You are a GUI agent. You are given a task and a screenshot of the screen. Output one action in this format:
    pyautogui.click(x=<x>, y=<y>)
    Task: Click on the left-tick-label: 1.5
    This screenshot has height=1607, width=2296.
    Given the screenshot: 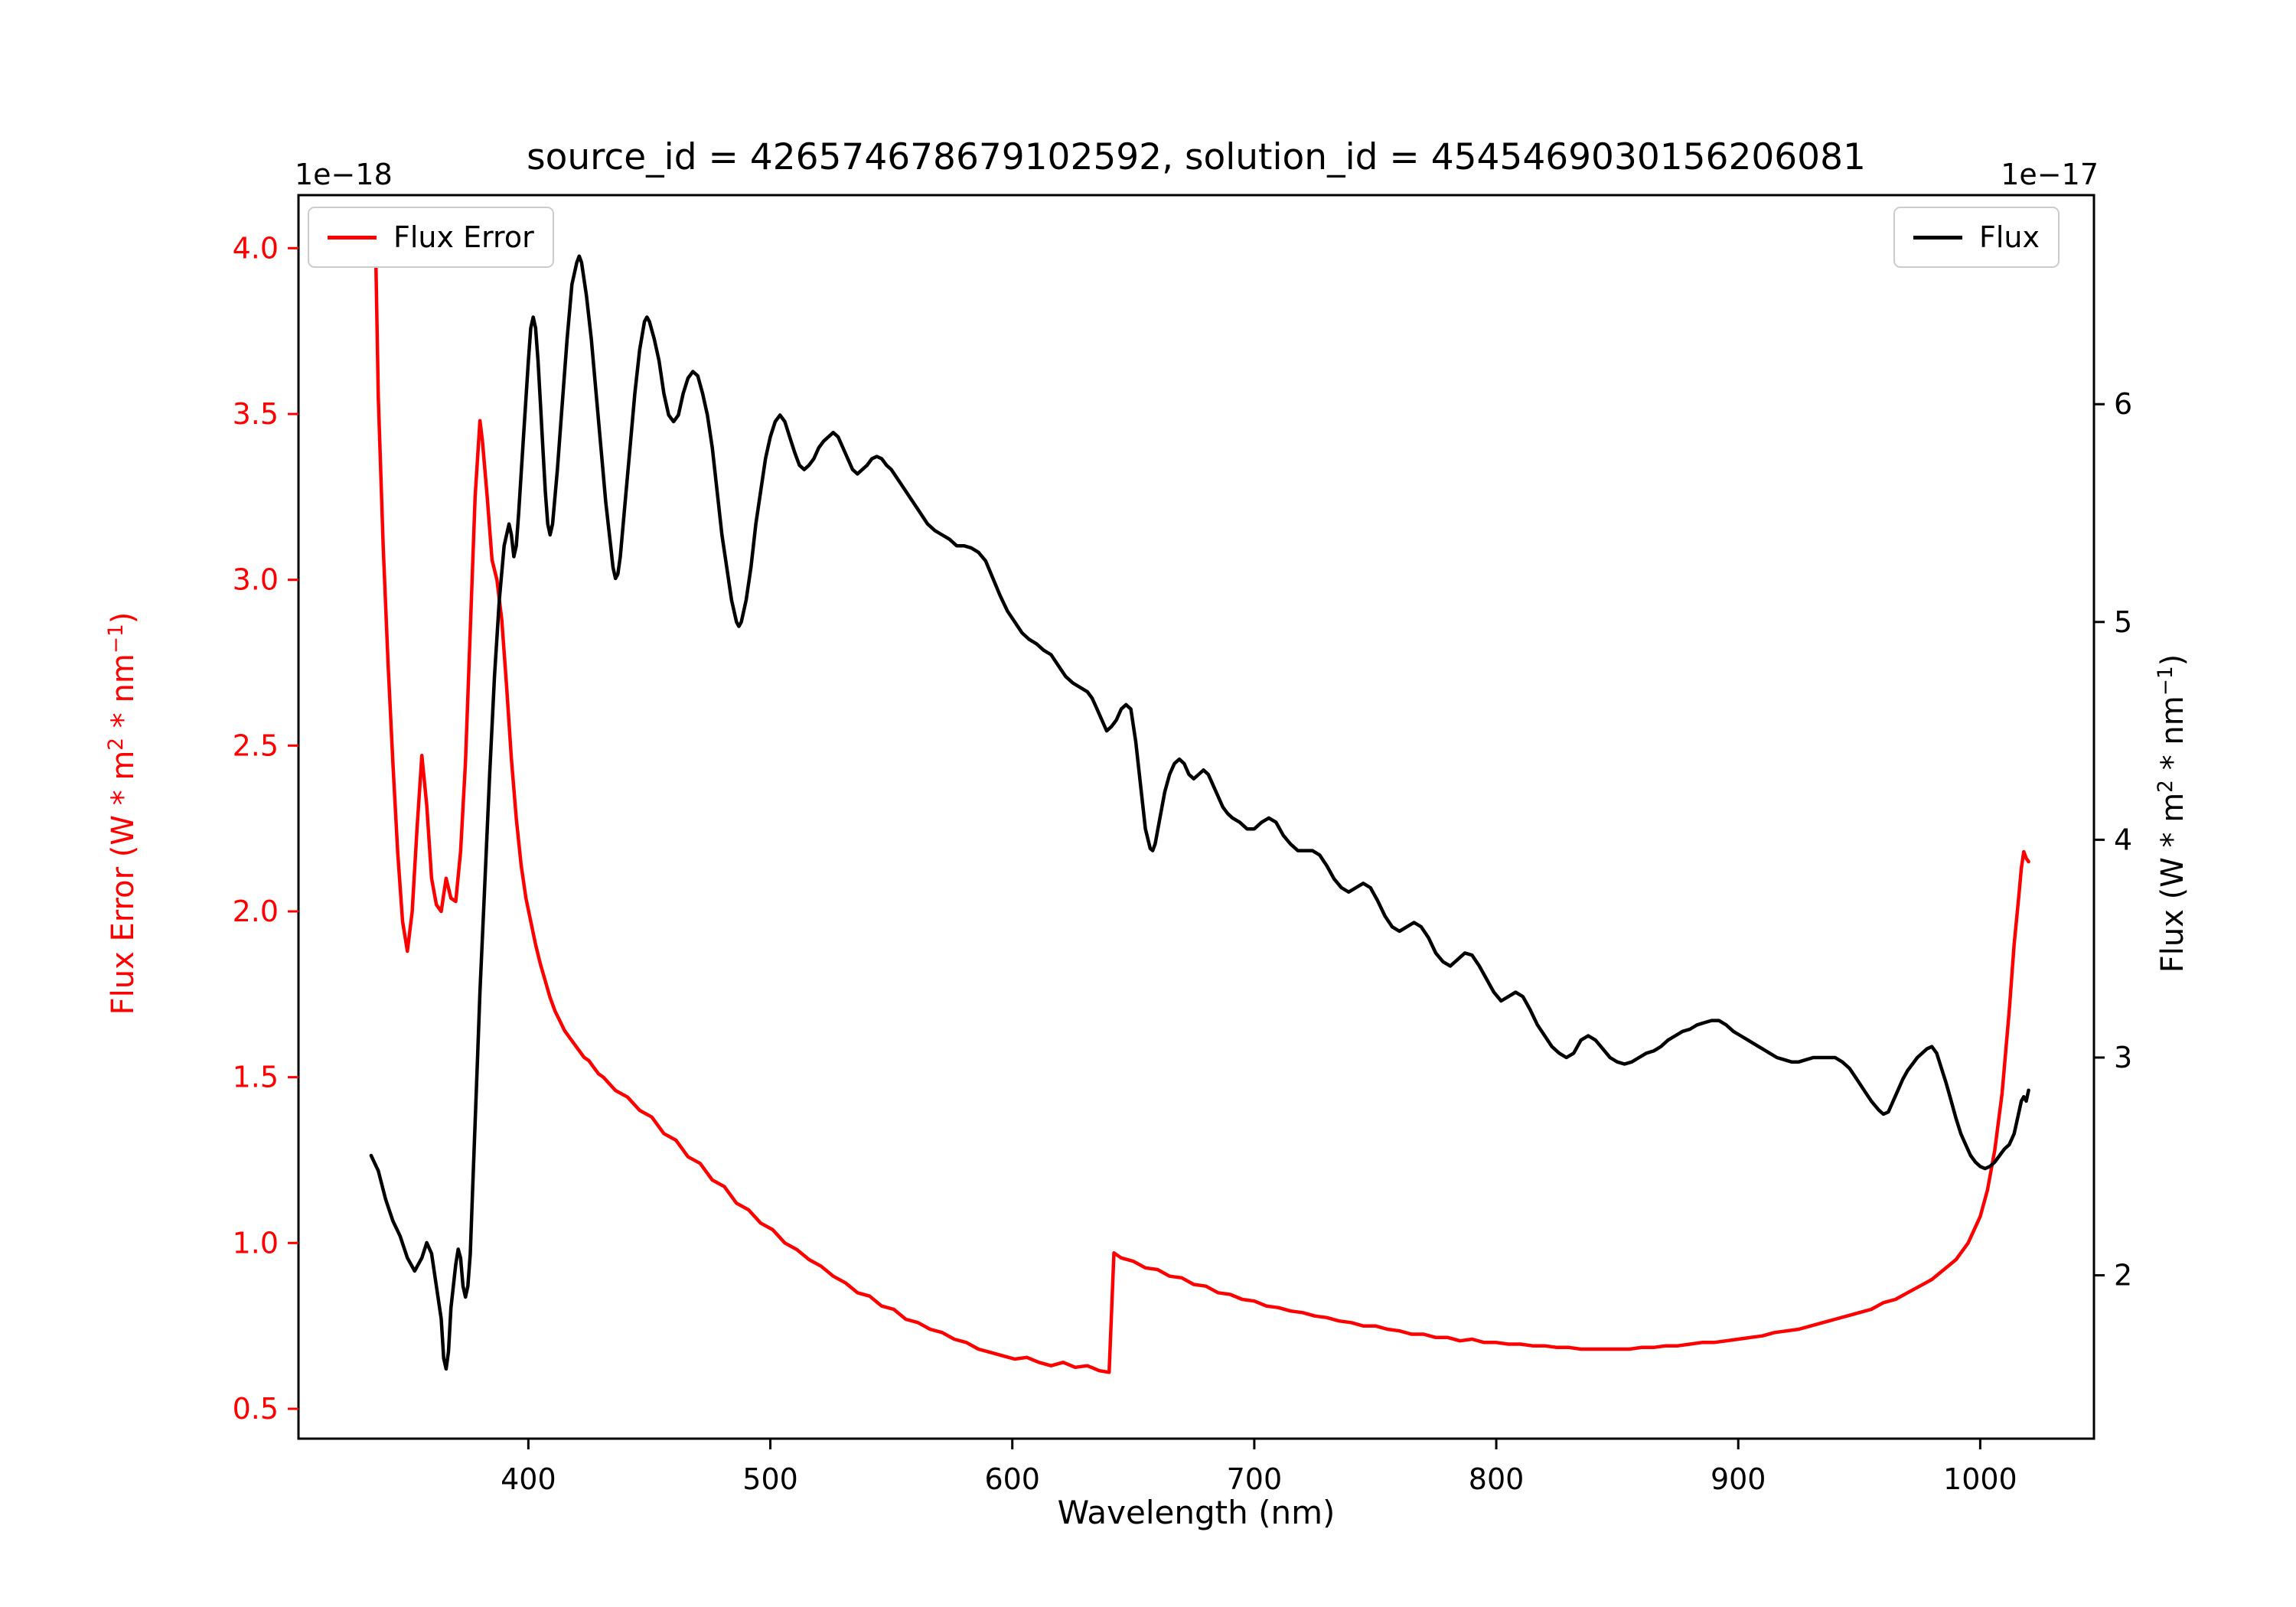 What is the action you would take?
    pyautogui.click(x=256, y=1077)
    